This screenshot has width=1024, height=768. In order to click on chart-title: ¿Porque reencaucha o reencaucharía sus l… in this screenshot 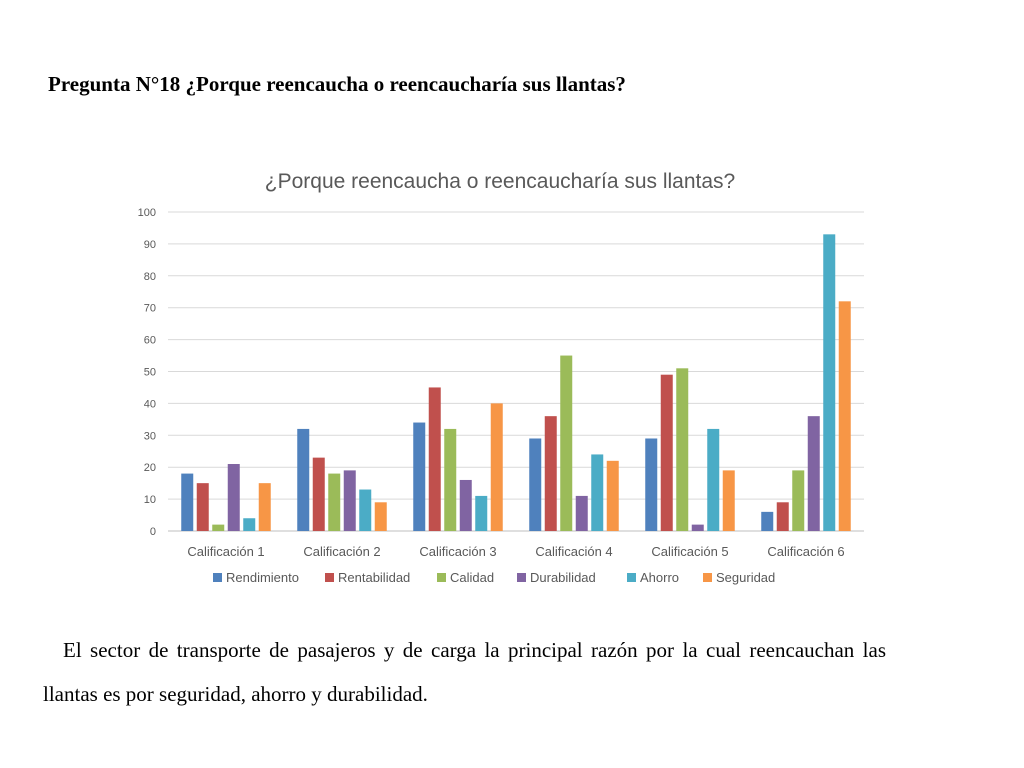, I will do `click(500, 181)`.